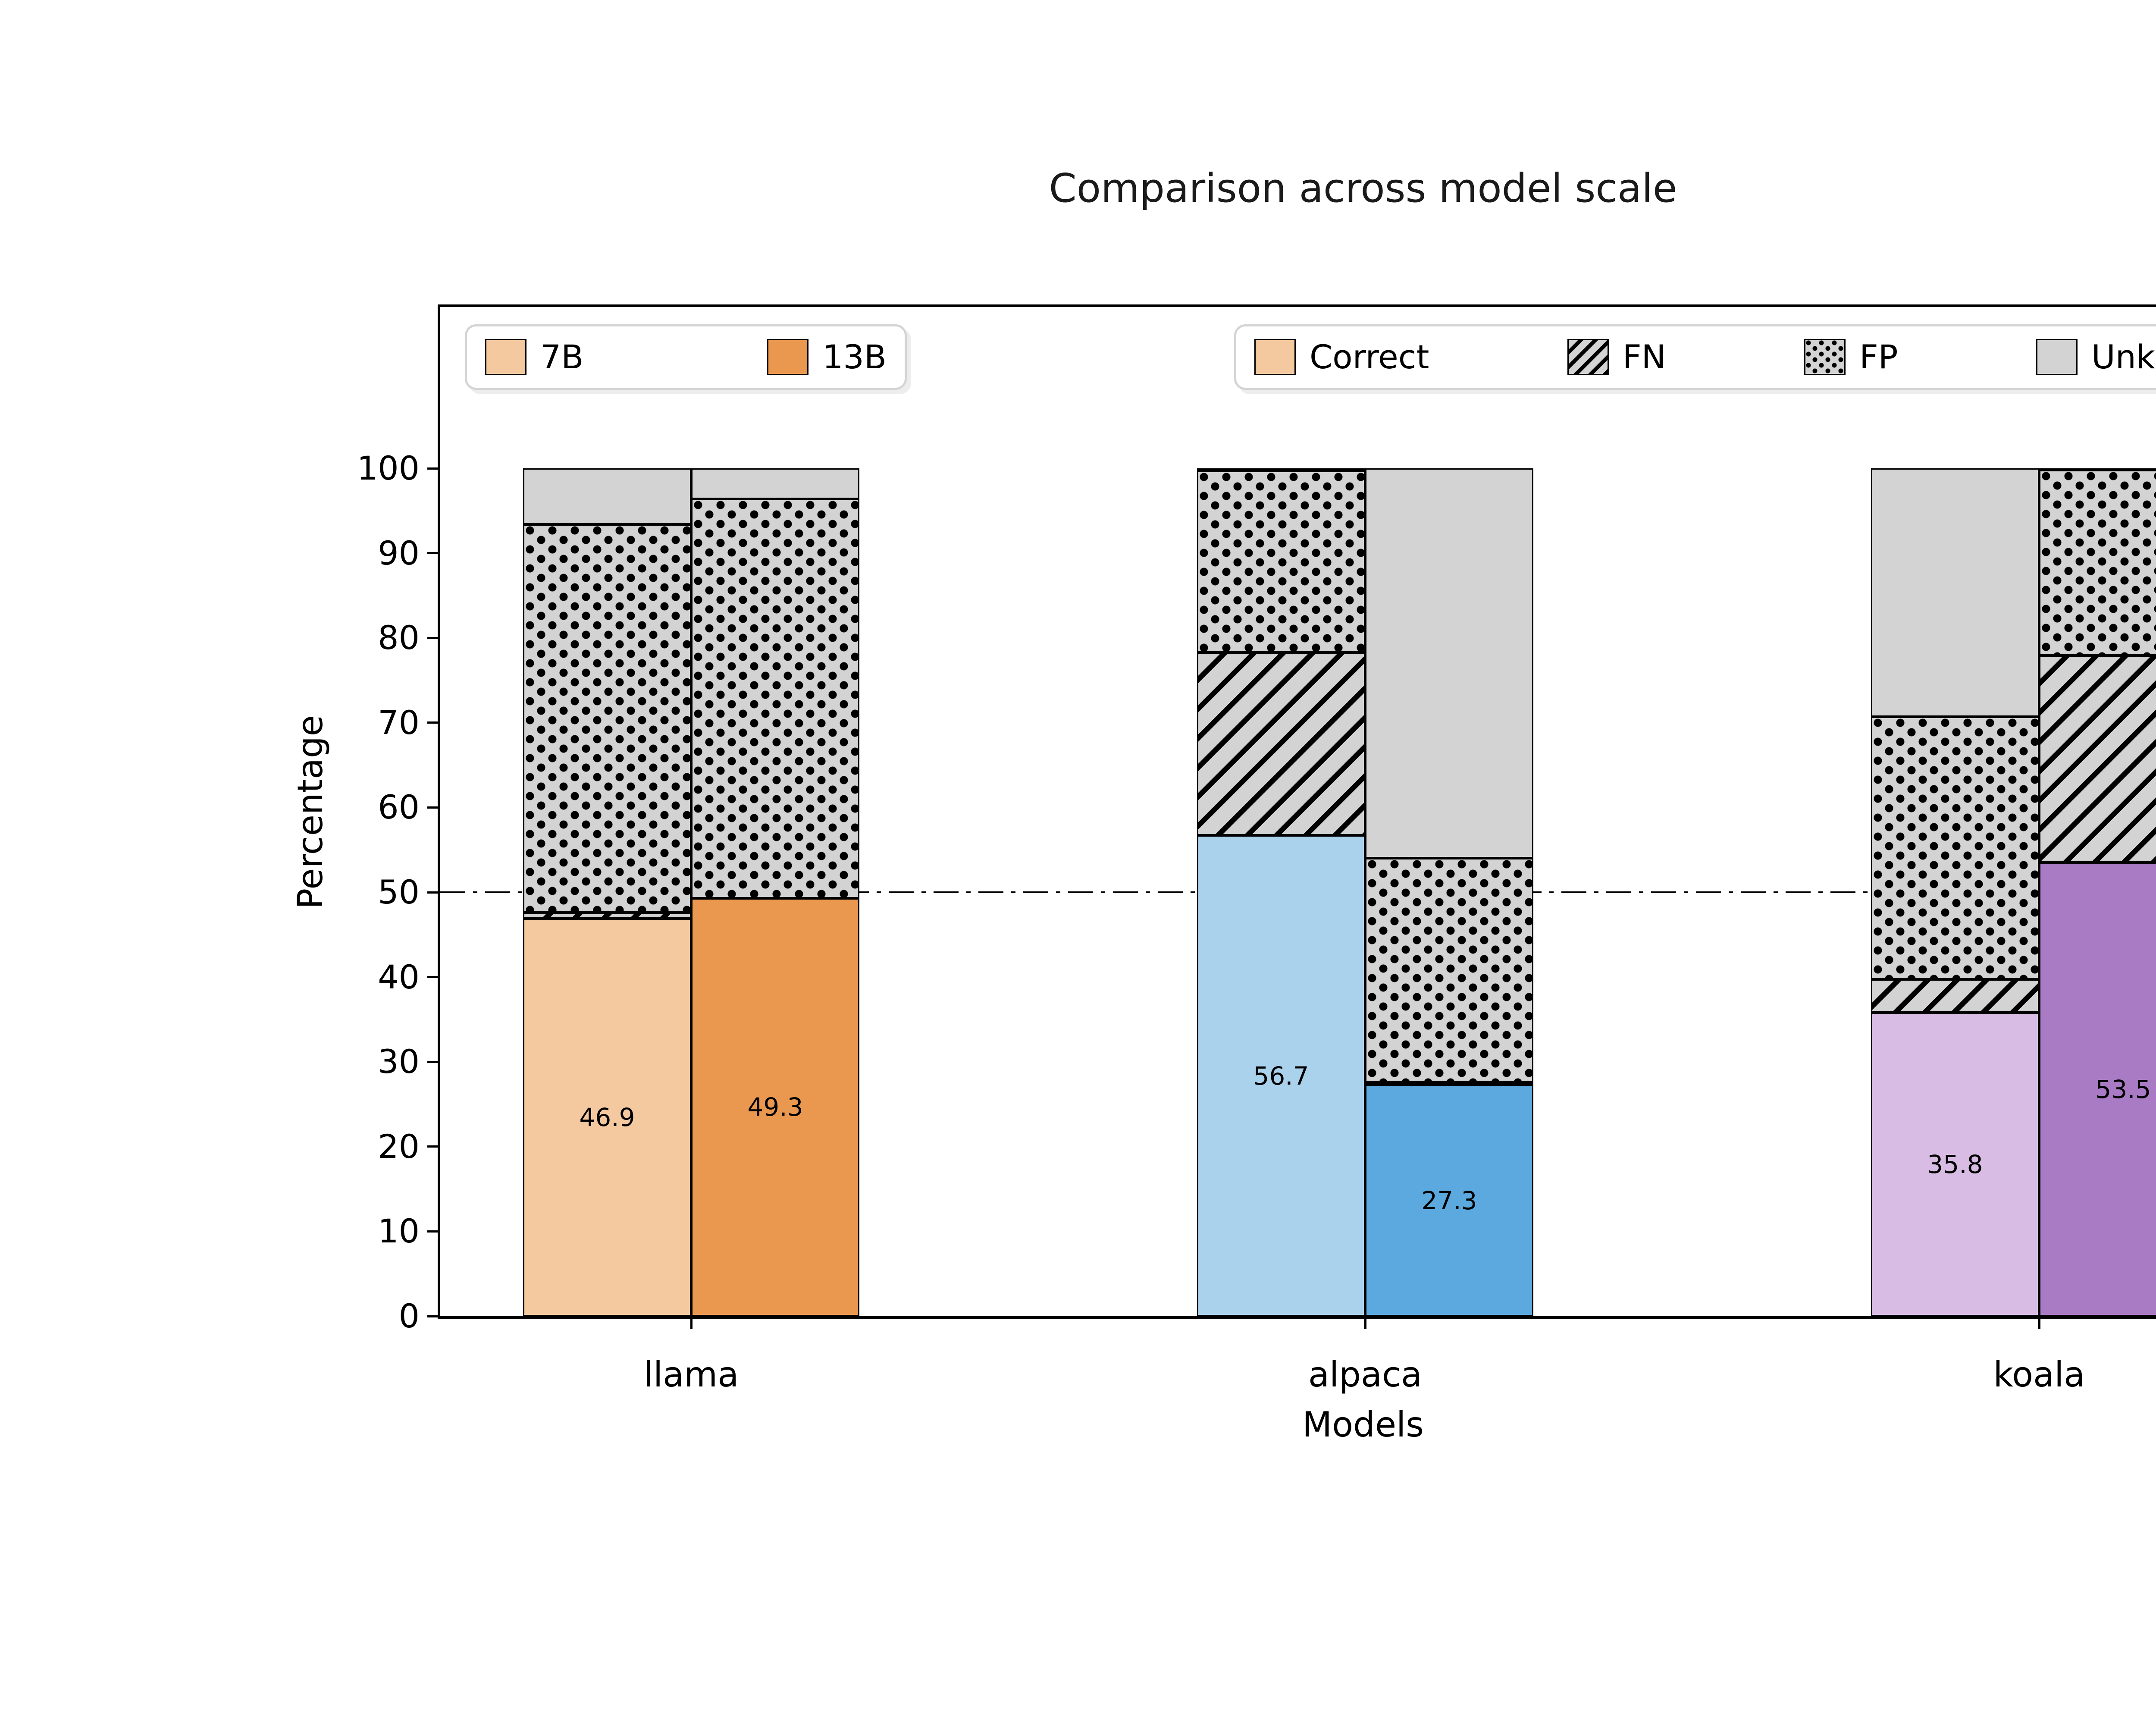  What do you see at coordinates (1363, 188) in the screenshot?
I see `chart-title: Comparison across model scale` at bounding box center [1363, 188].